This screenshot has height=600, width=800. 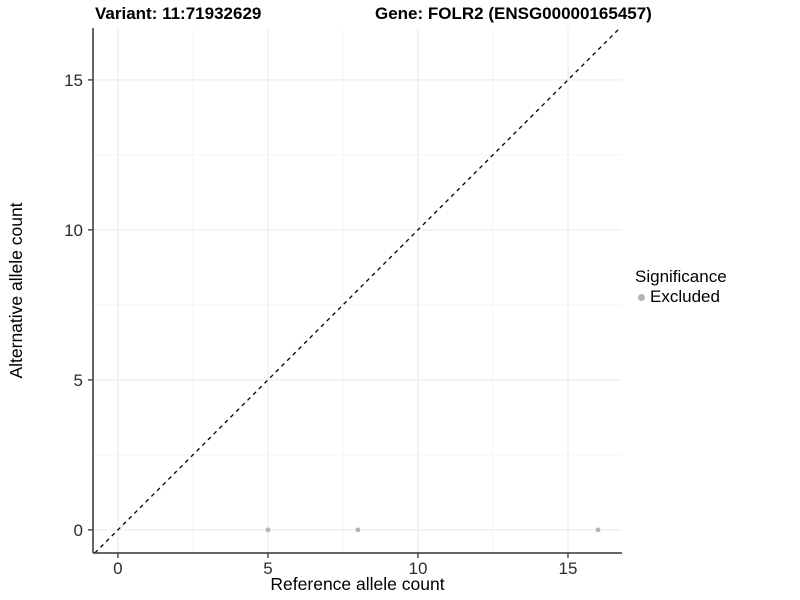 What do you see at coordinates (78, 380) in the screenshot?
I see `y-tick-label: 5` at bounding box center [78, 380].